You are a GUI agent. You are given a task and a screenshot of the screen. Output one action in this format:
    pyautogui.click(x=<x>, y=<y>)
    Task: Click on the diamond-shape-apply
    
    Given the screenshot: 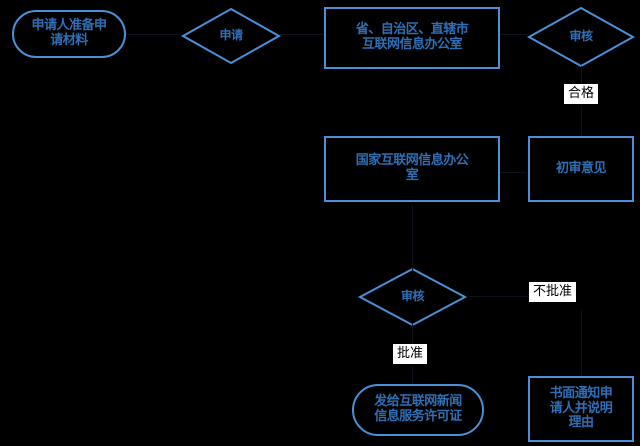 What is the action you would take?
    pyautogui.click(x=231, y=36)
    